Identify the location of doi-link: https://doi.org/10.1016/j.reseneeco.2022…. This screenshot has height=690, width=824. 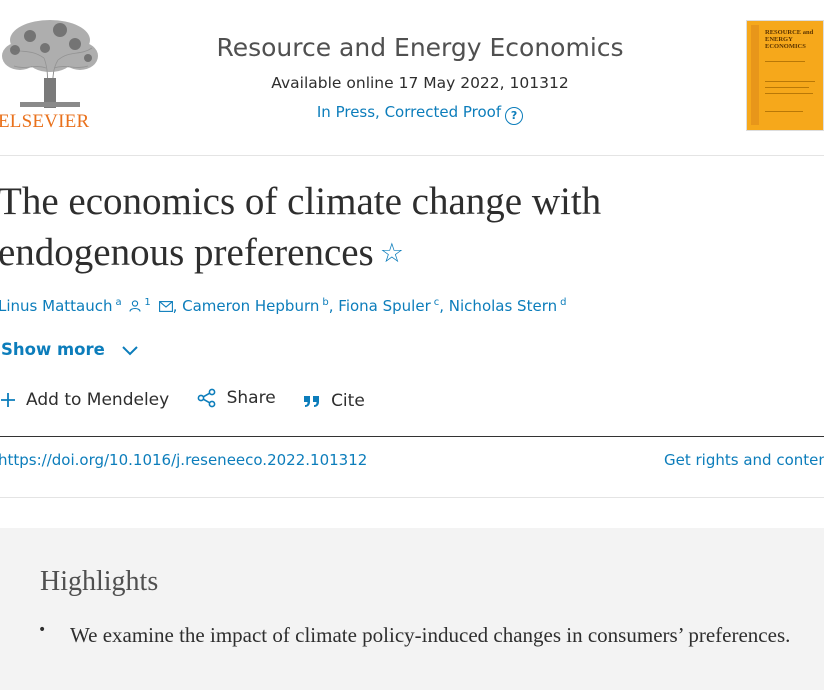
(184, 460).